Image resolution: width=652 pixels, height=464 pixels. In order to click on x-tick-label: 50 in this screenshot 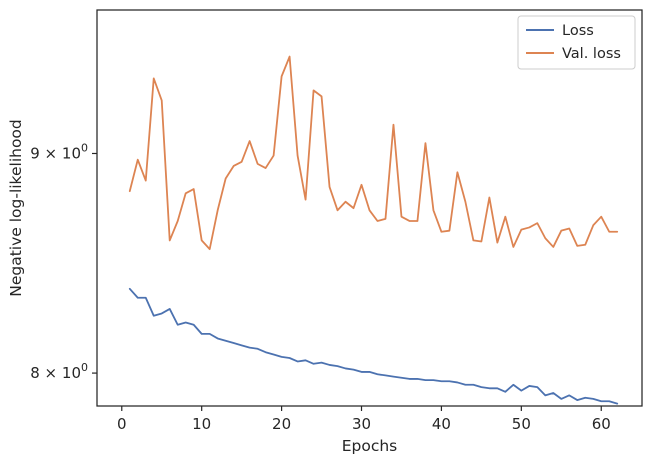, I will do `click(521, 424)`.